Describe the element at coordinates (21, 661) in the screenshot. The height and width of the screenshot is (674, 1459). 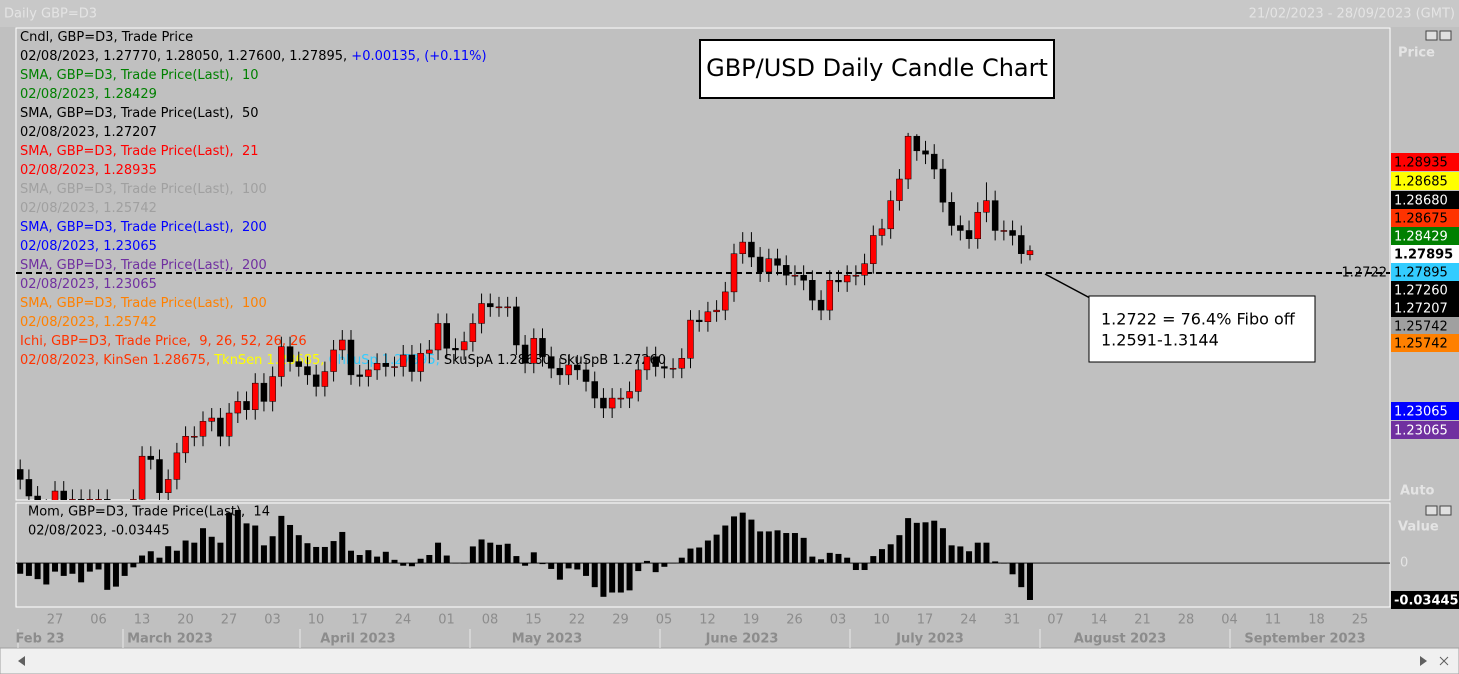
I see `scroll-left` at that location.